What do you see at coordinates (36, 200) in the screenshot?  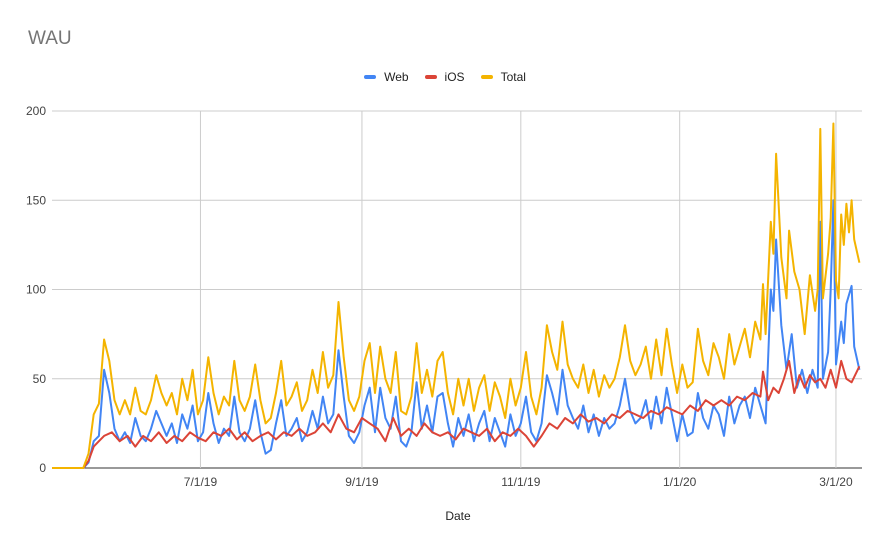 I see `y-tick-label: 150` at bounding box center [36, 200].